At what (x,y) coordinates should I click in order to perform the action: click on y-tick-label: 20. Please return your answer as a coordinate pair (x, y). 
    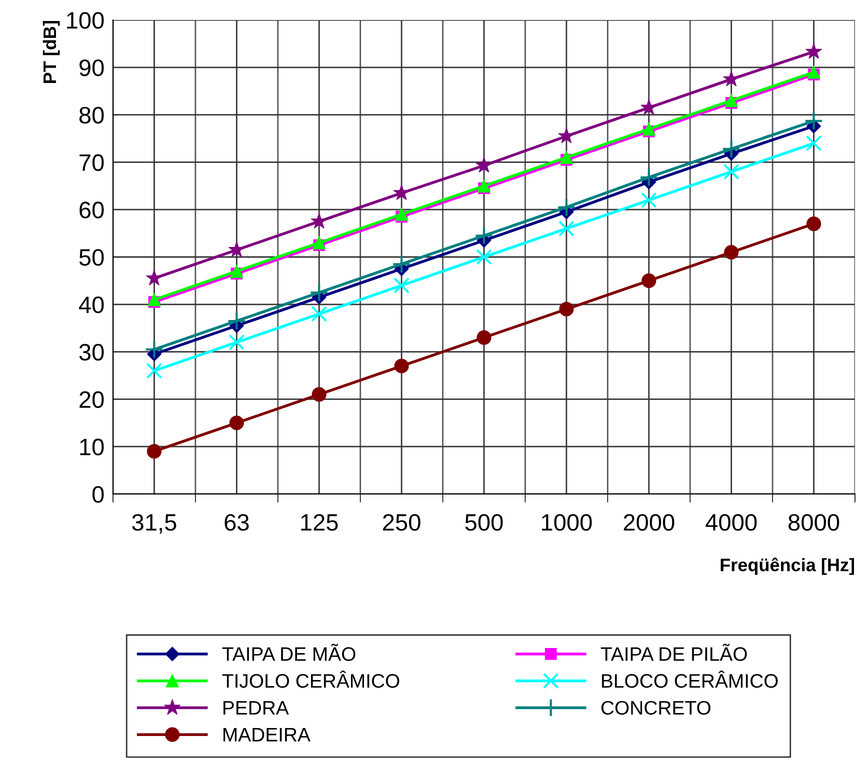
    Looking at the image, I should click on (92, 399).